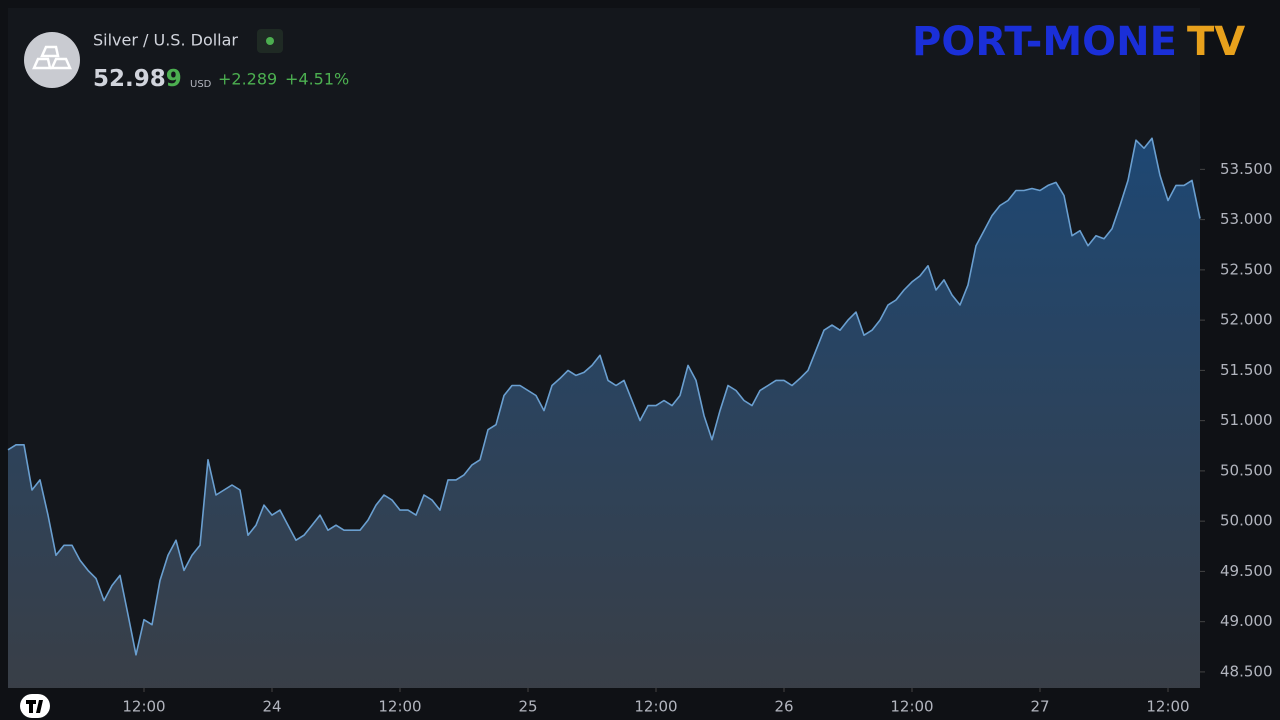 This screenshot has width=1280, height=720. I want to click on y-tick-label: 50.000, so click(1246, 521).